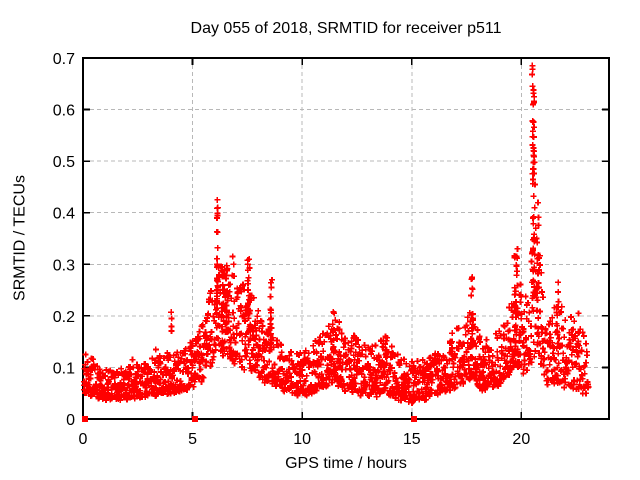 The image size is (640, 480). I want to click on y-axis-label: SRMTID / TECUs, so click(20, 238).